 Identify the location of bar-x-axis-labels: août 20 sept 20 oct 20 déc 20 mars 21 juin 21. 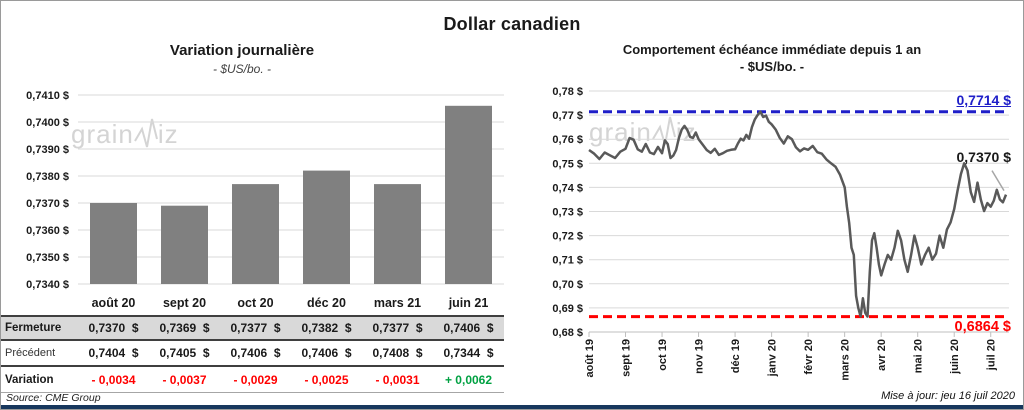
(252, 303).